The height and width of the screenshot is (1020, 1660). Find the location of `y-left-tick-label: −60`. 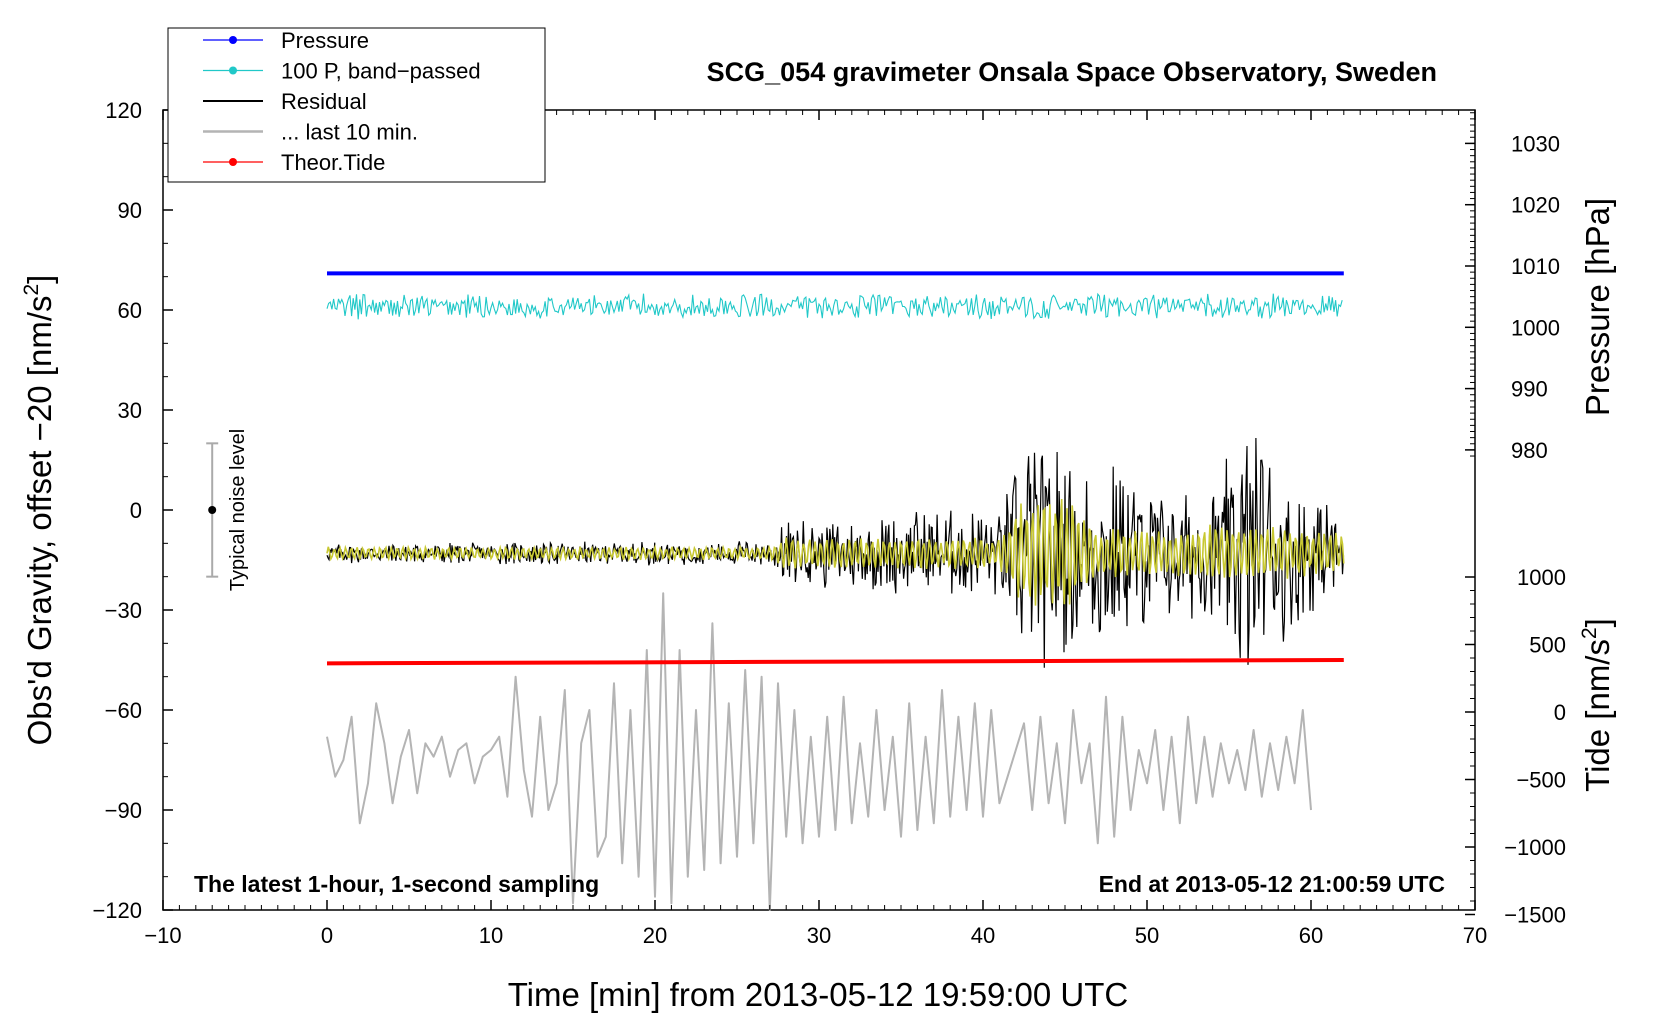

y-left-tick-label: −60 is located at coordinates (123, 710).